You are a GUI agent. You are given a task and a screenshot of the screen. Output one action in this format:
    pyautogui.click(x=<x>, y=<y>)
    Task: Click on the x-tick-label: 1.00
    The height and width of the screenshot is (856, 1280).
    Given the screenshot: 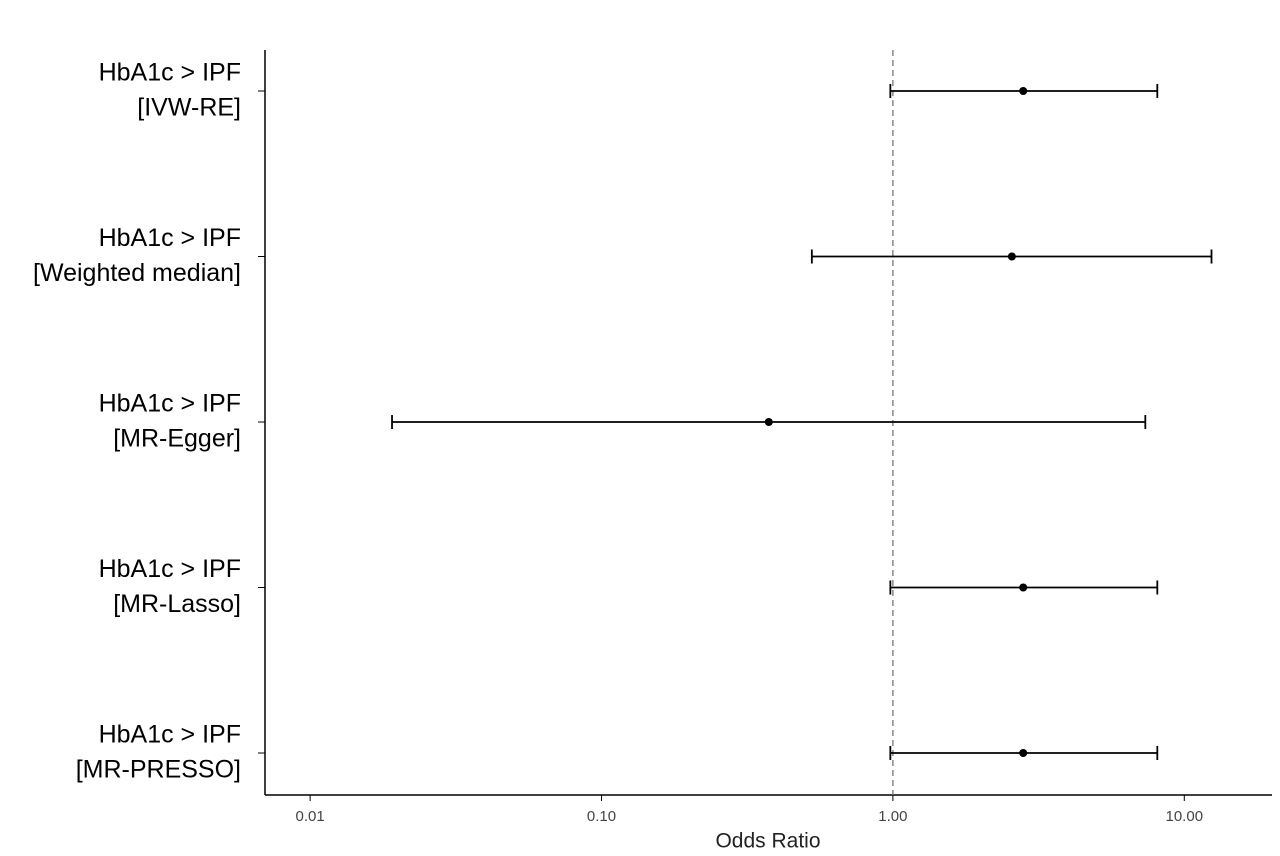 What is the action you would take?
    pyautogui.click(x=892, y=816)
    